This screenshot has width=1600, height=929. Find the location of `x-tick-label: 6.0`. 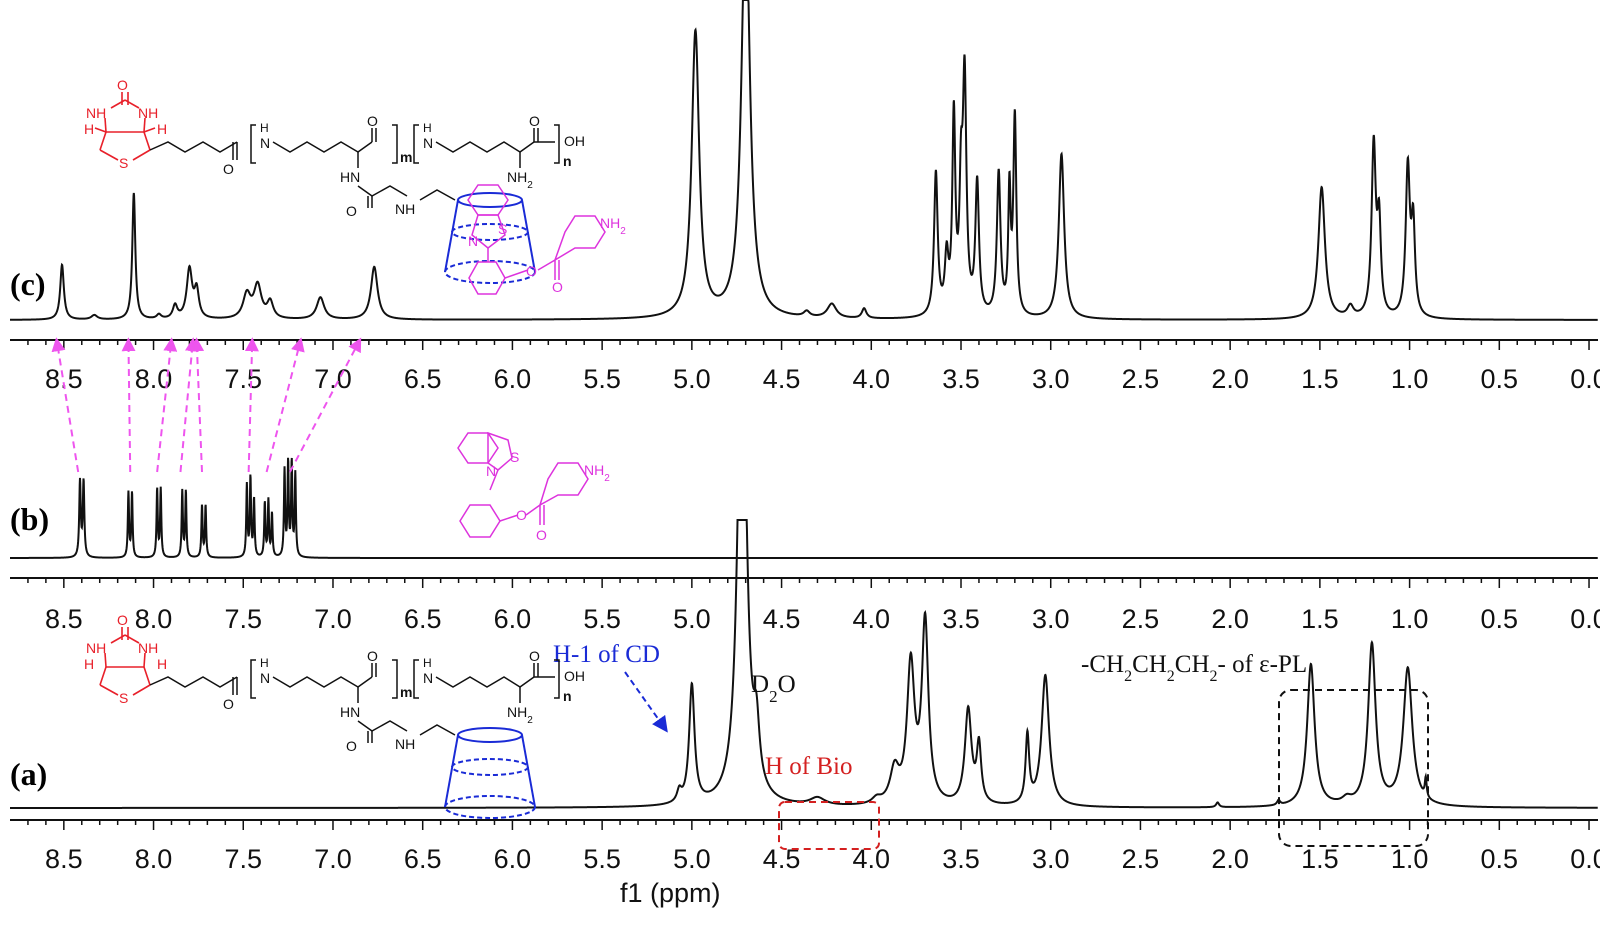

x-tick-label: 6.0 is located at coordinates (513, 619).